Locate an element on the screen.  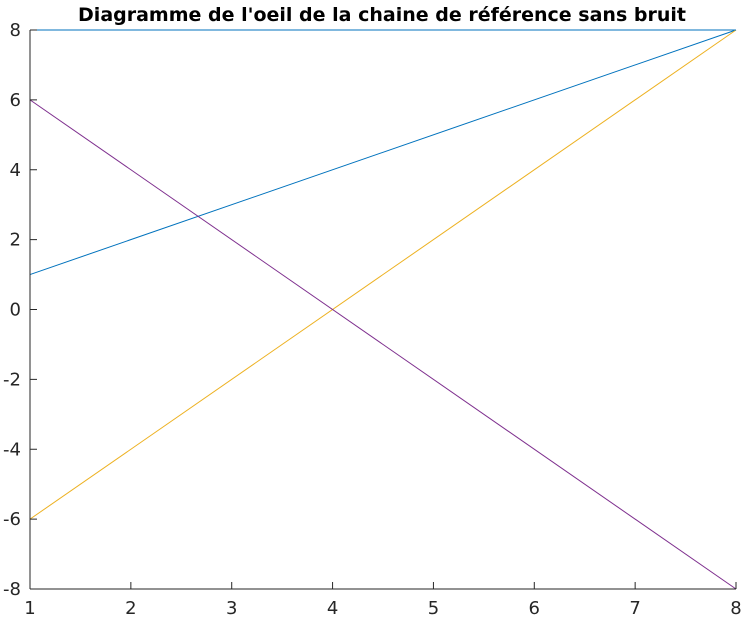
x-tick-label: 1 is located at coordinates (29, 608).